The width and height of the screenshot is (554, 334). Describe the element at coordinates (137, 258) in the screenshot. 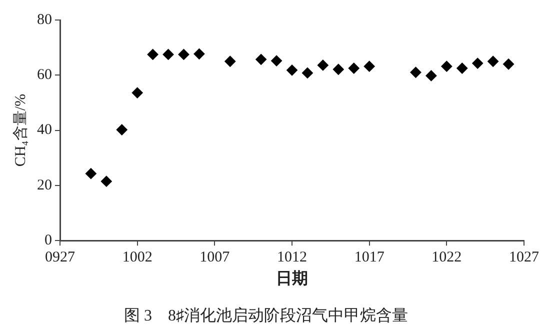

I see `x-tick-label: 1002` at that location.